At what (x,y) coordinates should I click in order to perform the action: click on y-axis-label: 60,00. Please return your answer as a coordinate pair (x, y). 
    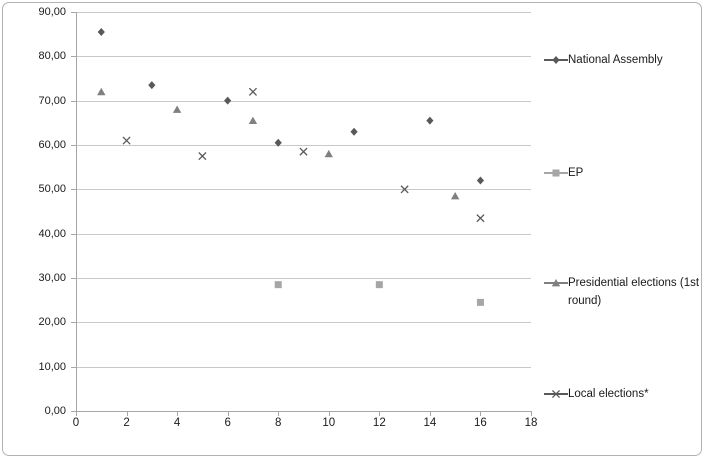
    Looking at the image, I should click on (52, 145).